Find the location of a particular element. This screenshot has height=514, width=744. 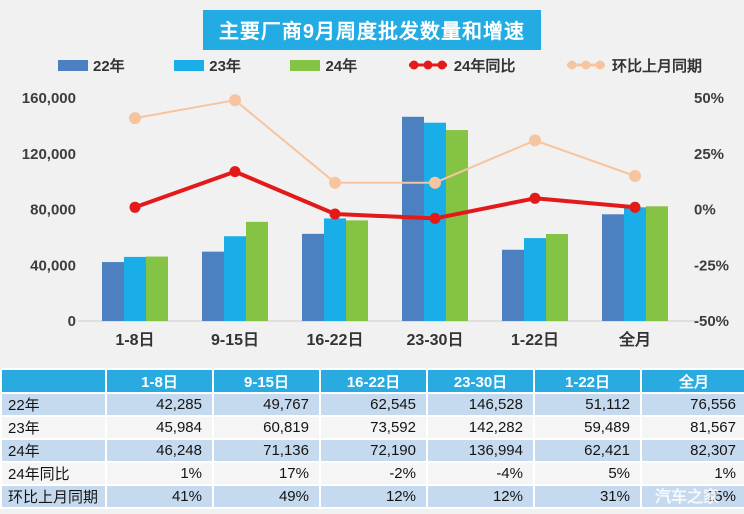

legend-item-2: 24年 is located at coordinates (323, 65).